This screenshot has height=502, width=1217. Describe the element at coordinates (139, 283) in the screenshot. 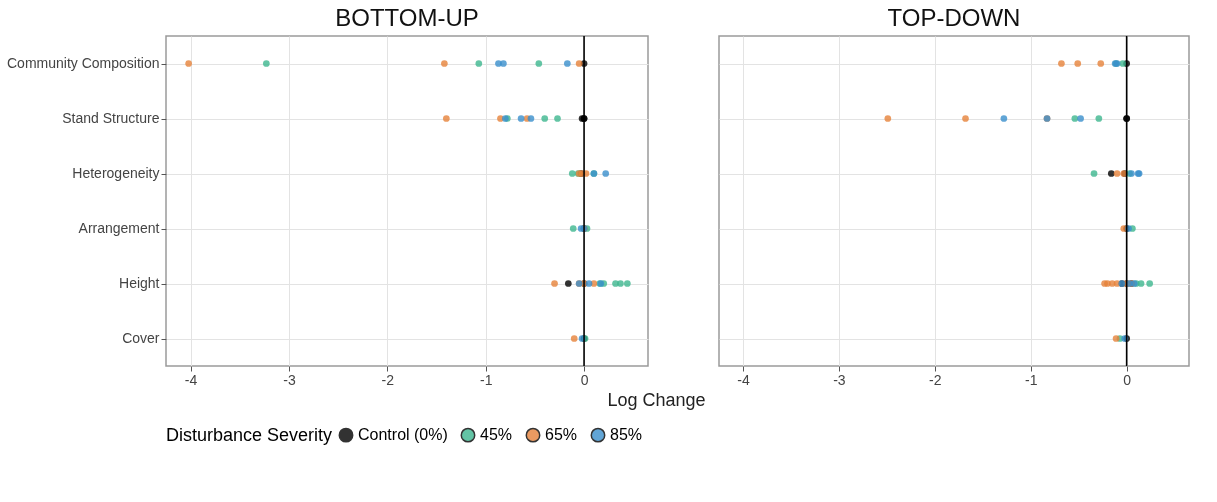

I see `y-tick-label: Height` at that location.